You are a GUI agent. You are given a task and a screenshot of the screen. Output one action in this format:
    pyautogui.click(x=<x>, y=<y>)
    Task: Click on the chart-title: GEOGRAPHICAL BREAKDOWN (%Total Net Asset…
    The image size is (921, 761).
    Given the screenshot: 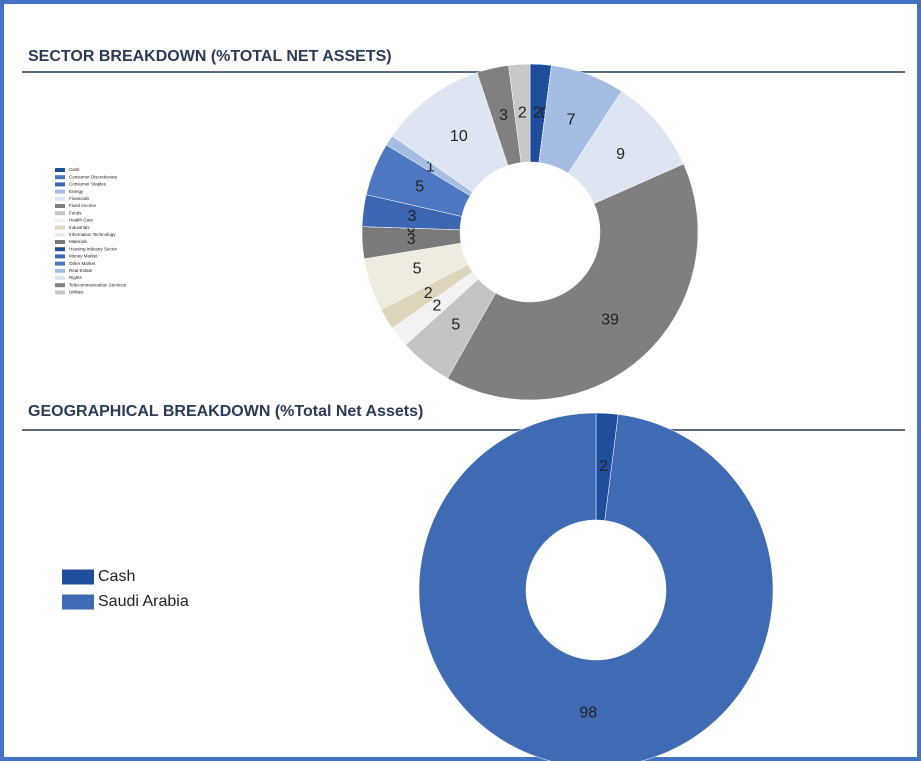 What is the action you would take?
    pyautogui.click(x=225, y=411)
    